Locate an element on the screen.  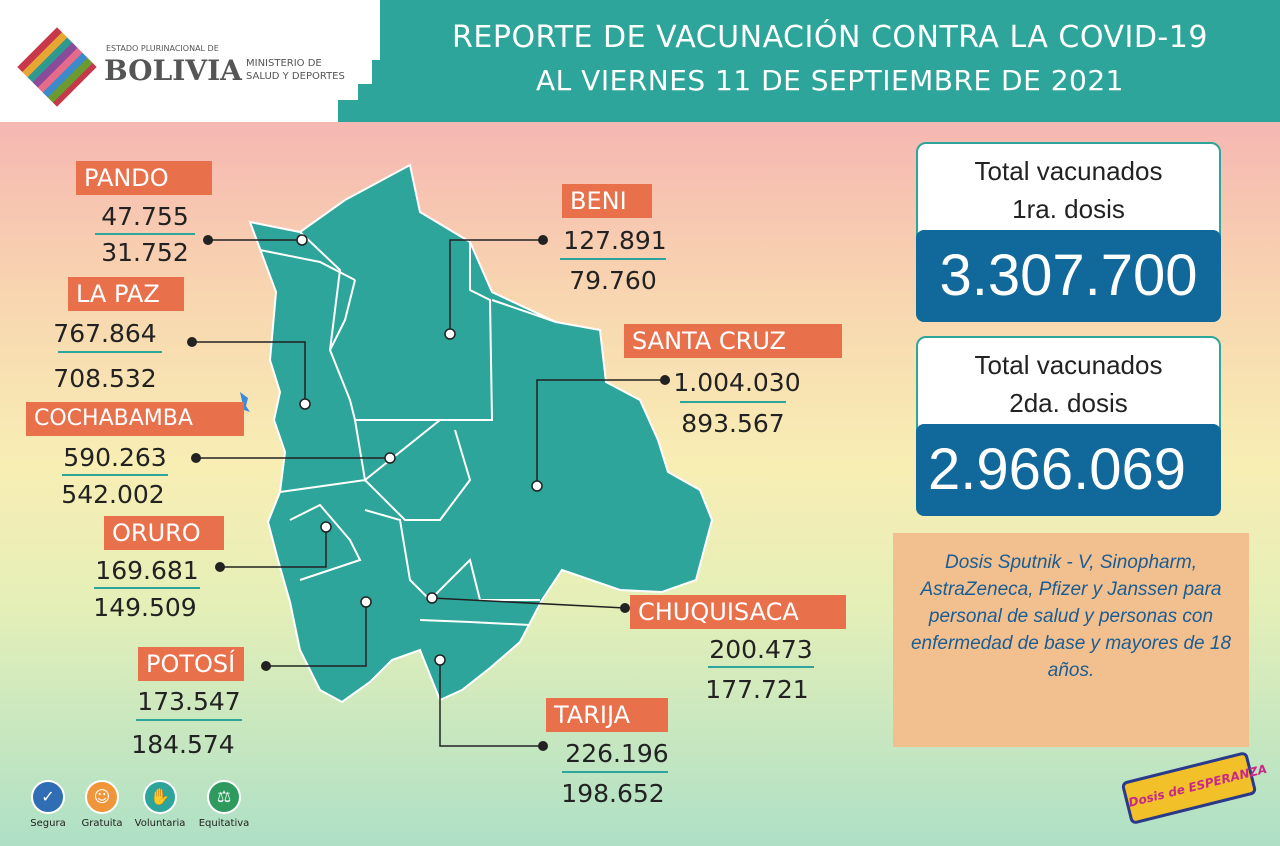
report-date: AL VIERNES 11 DE SEPTIEMBRE DE 2021 is located at coordinates (830, 80).